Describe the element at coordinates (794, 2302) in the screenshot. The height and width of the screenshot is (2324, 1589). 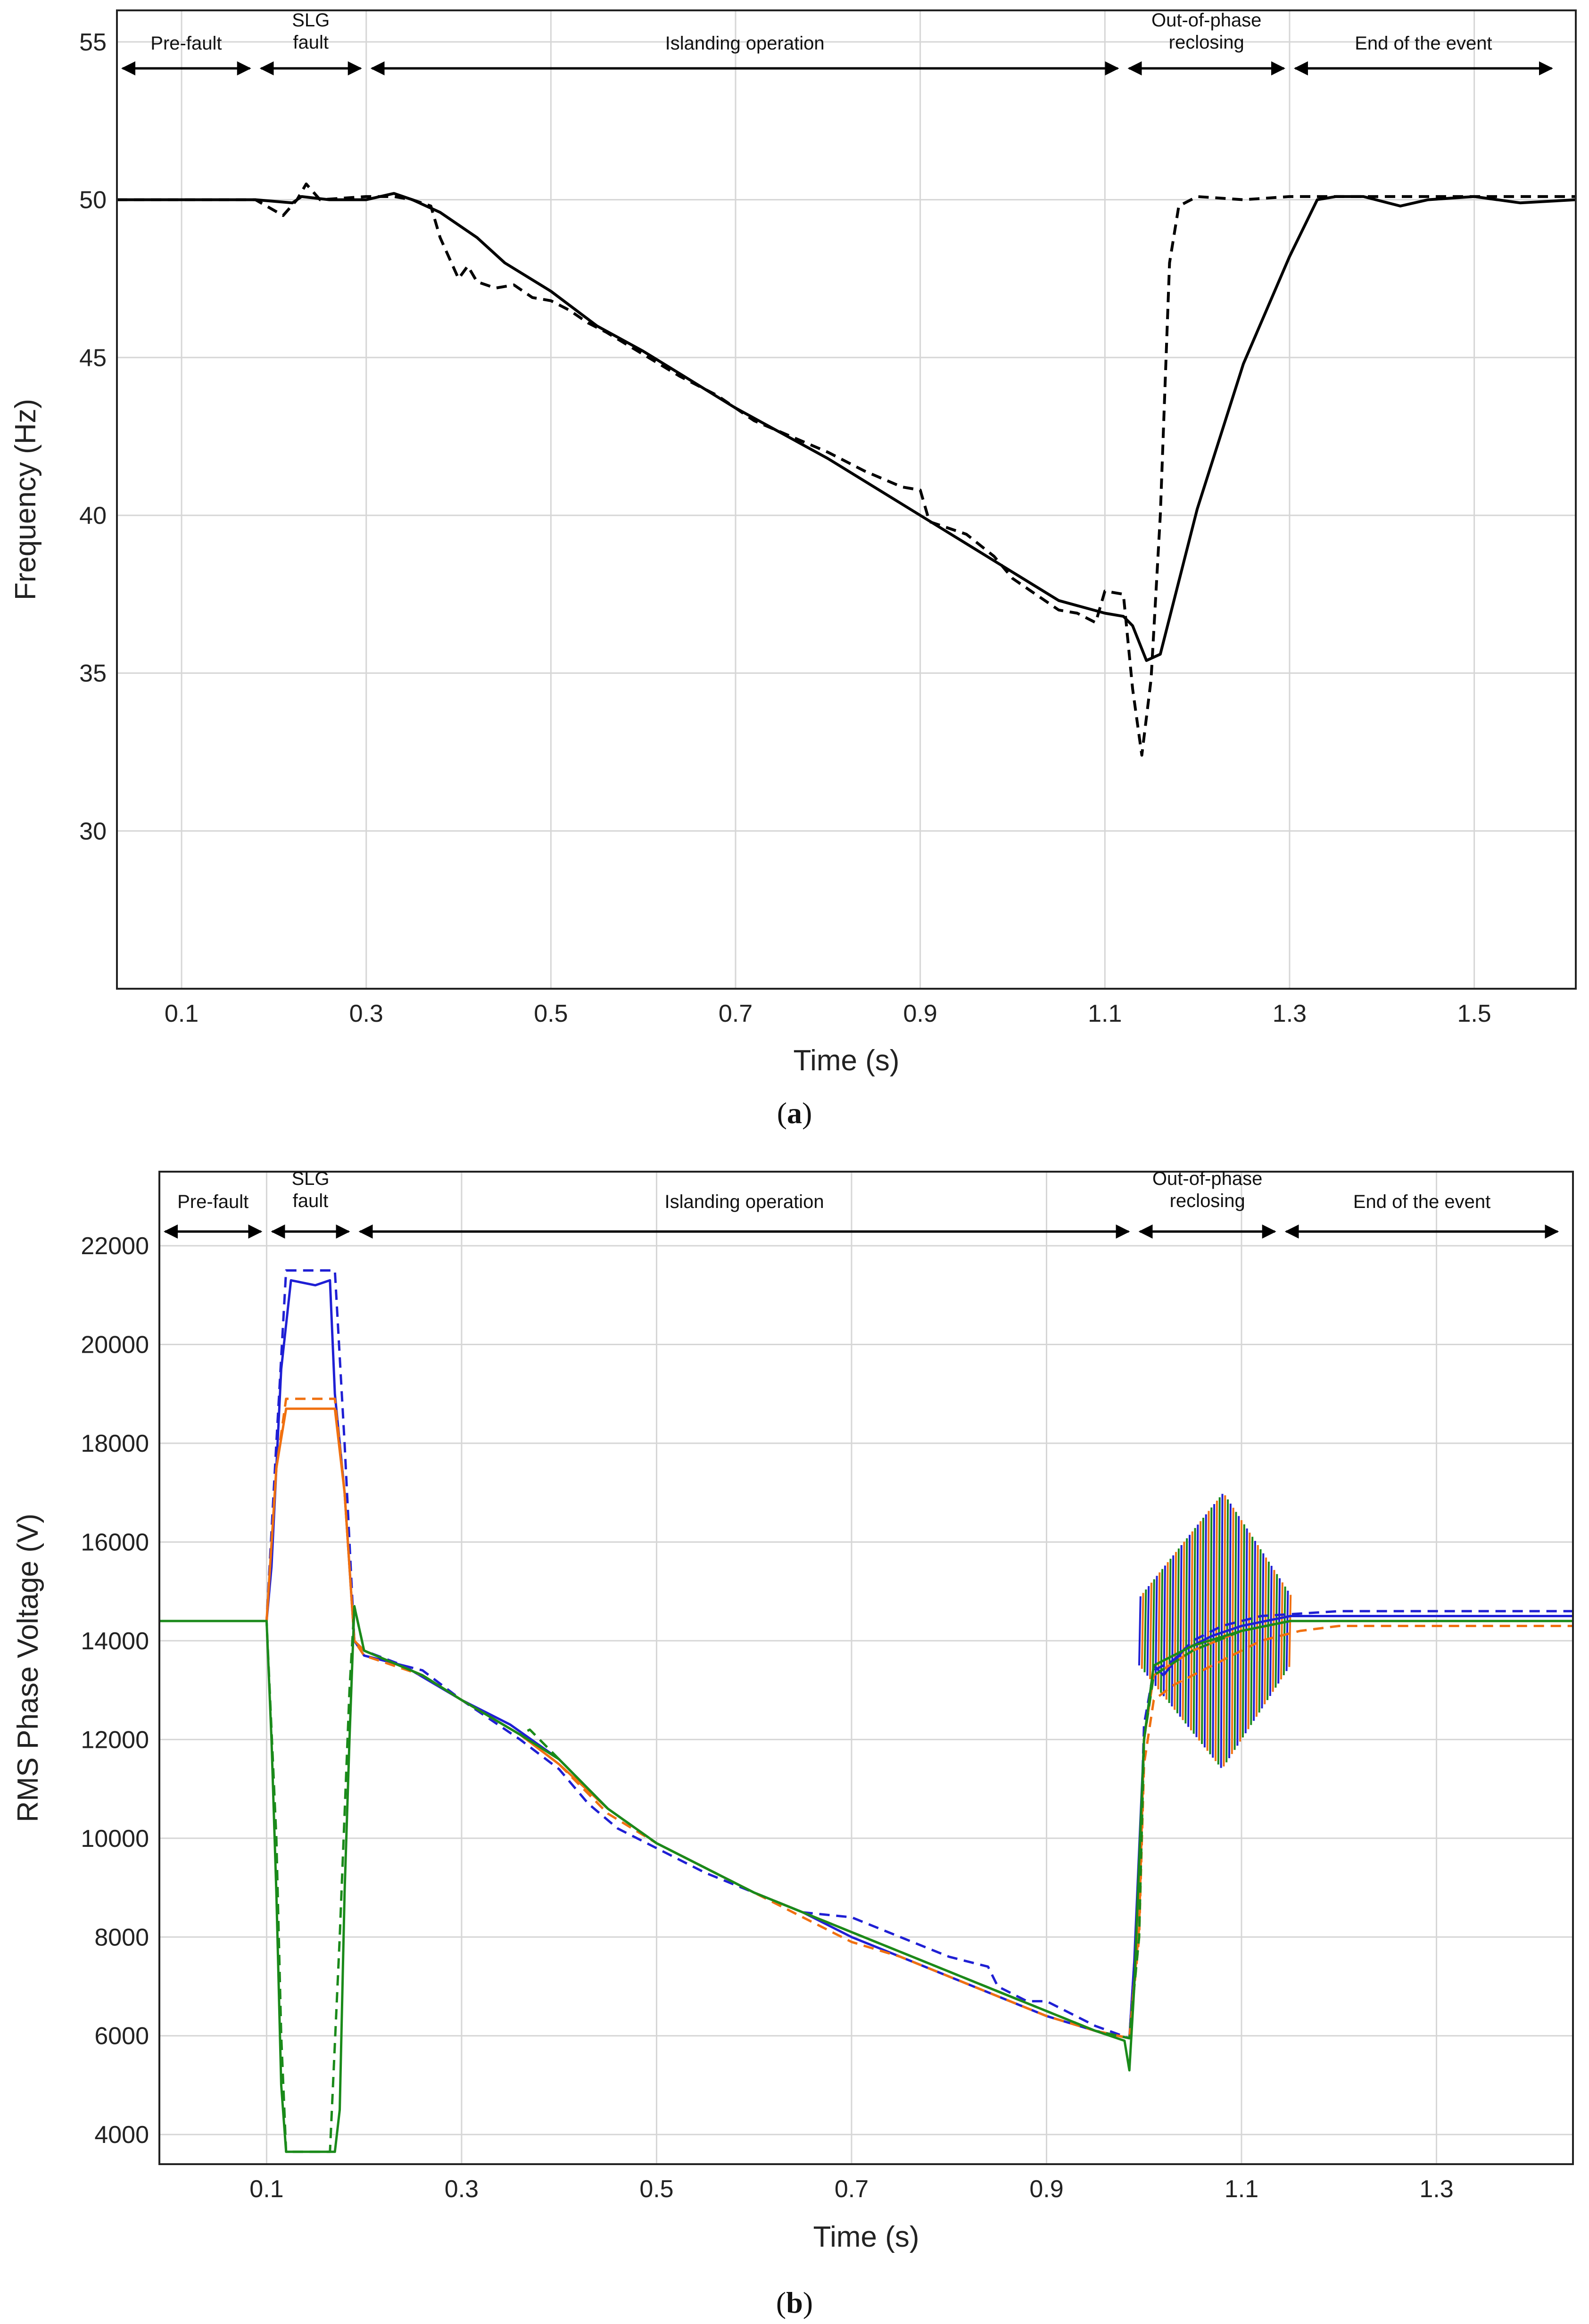
I see `caption-b: (b)` at that location.